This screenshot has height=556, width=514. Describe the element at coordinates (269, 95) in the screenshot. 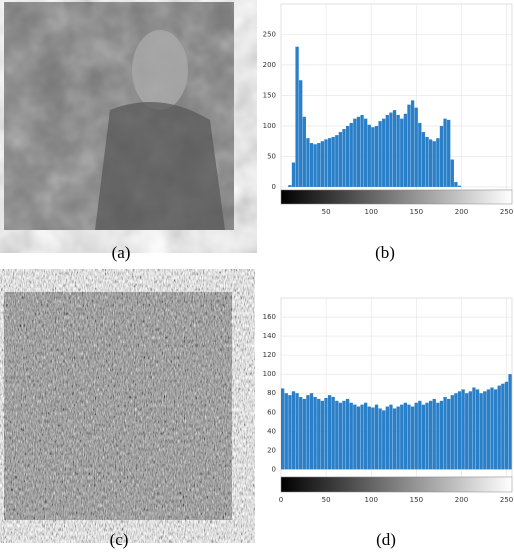

I see `y-tick-label: 150` at that location.